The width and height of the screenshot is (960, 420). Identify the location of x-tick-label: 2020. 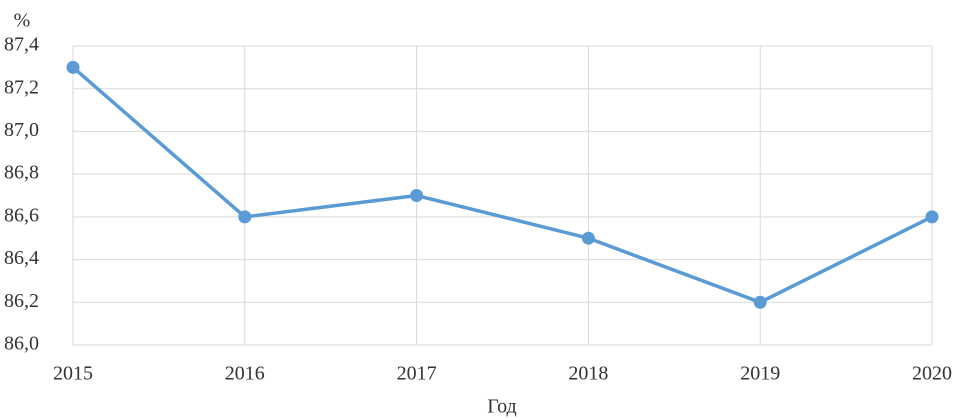
(932, 374).